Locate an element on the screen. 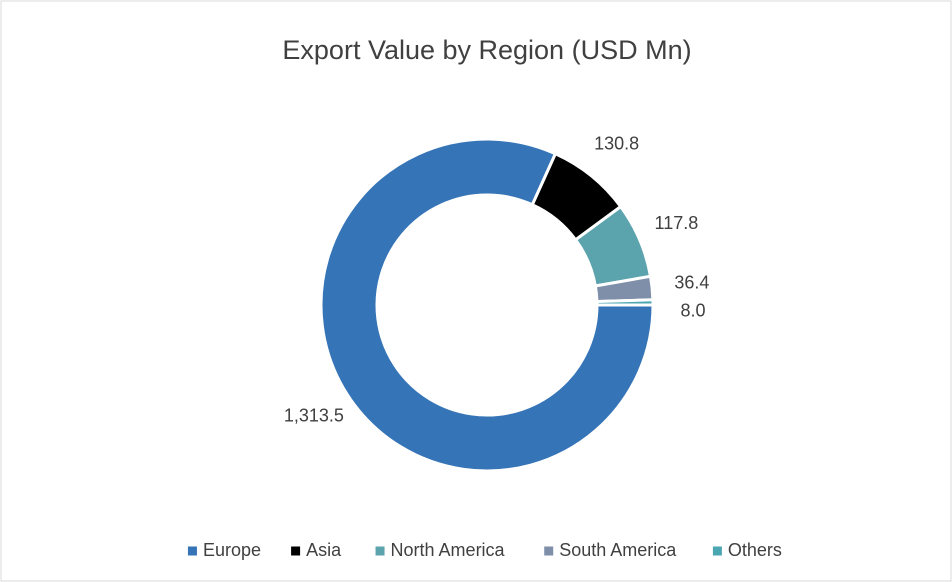  data-label: 117.8 is located at coordinates (677, 223).